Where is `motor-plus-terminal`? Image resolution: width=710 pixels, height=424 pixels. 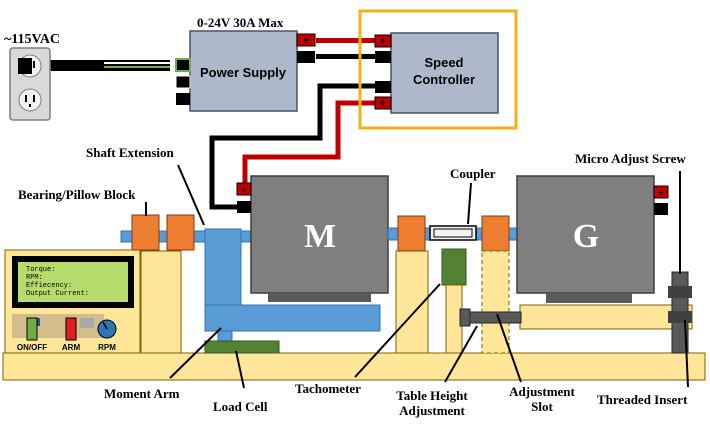 motor-plus-terminal is located at coordinates (244, 189).